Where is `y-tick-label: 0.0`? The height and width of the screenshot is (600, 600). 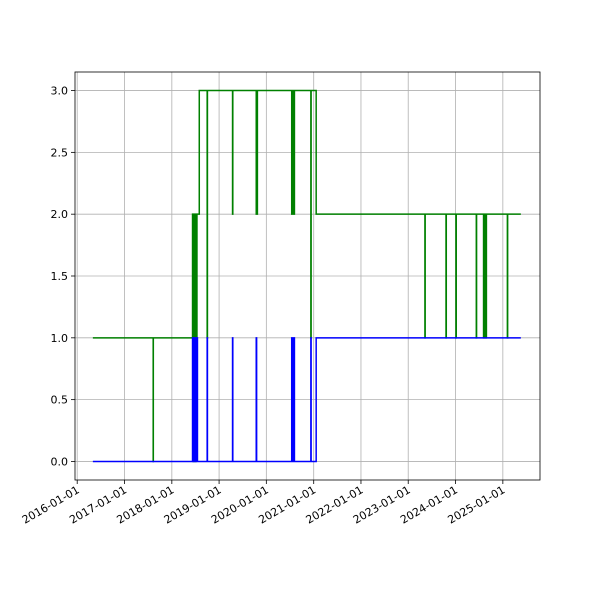
y-tick-label: 0.0 is located at coordinates (60, 461).